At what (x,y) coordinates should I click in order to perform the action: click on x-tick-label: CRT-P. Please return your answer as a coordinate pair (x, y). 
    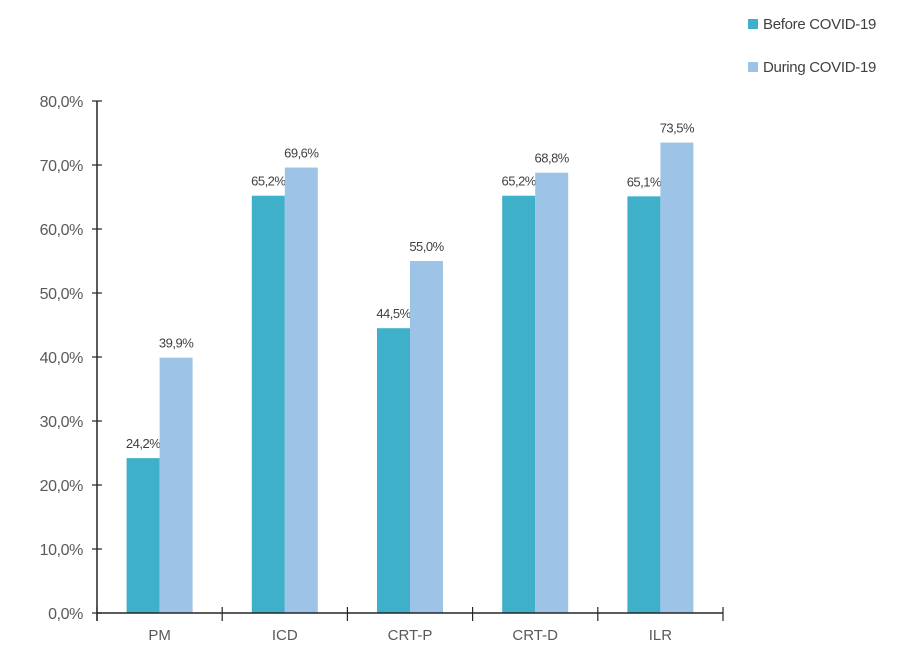
    Looking at the image, I should click on (410, 635).